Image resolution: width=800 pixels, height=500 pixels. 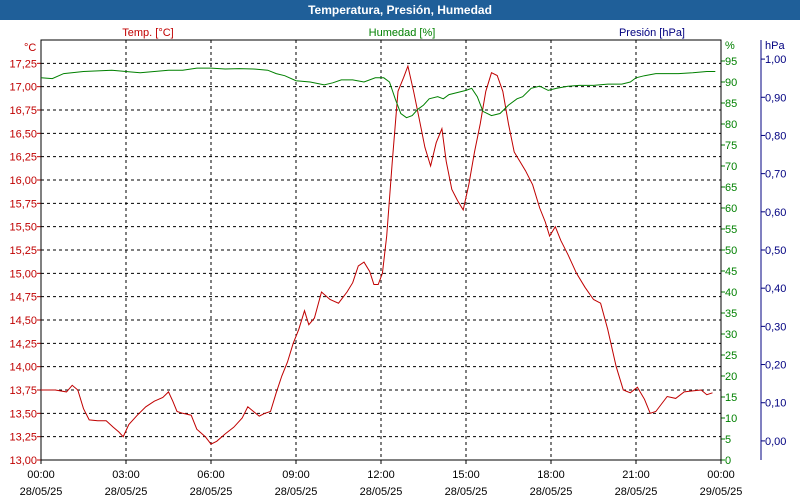 What do you see at coordinates (30, 48) in the screenshot?
I see `temp-unit-label: °C` at bounding box center [30, 48].